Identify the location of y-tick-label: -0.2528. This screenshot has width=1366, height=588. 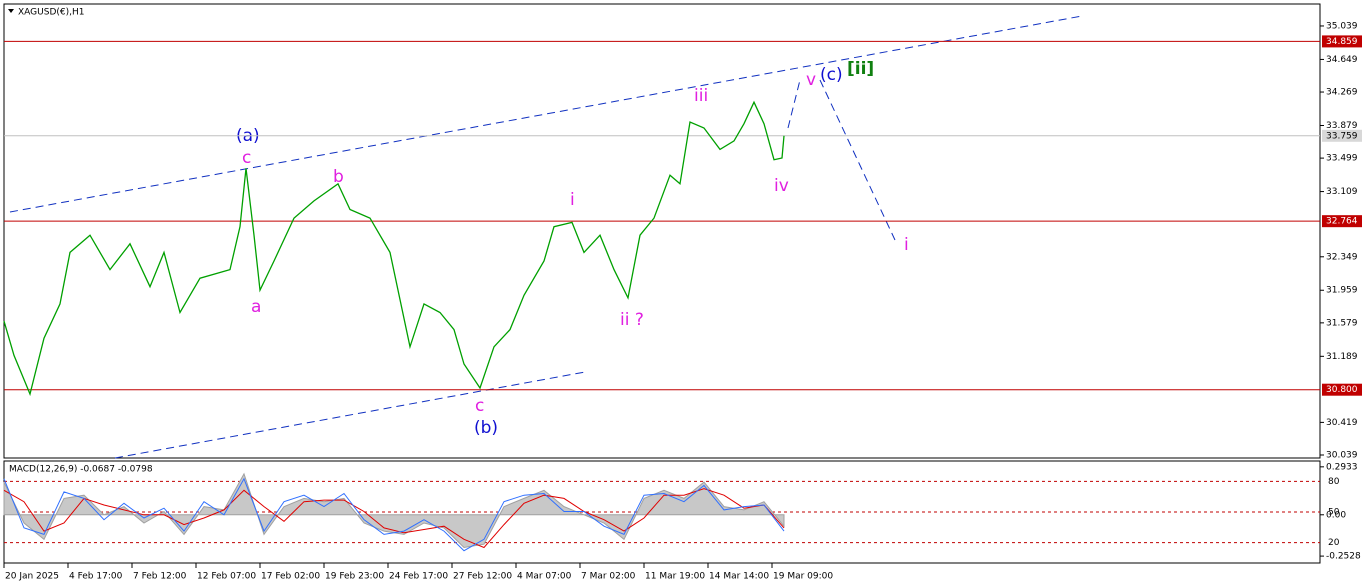
(1343, 557).